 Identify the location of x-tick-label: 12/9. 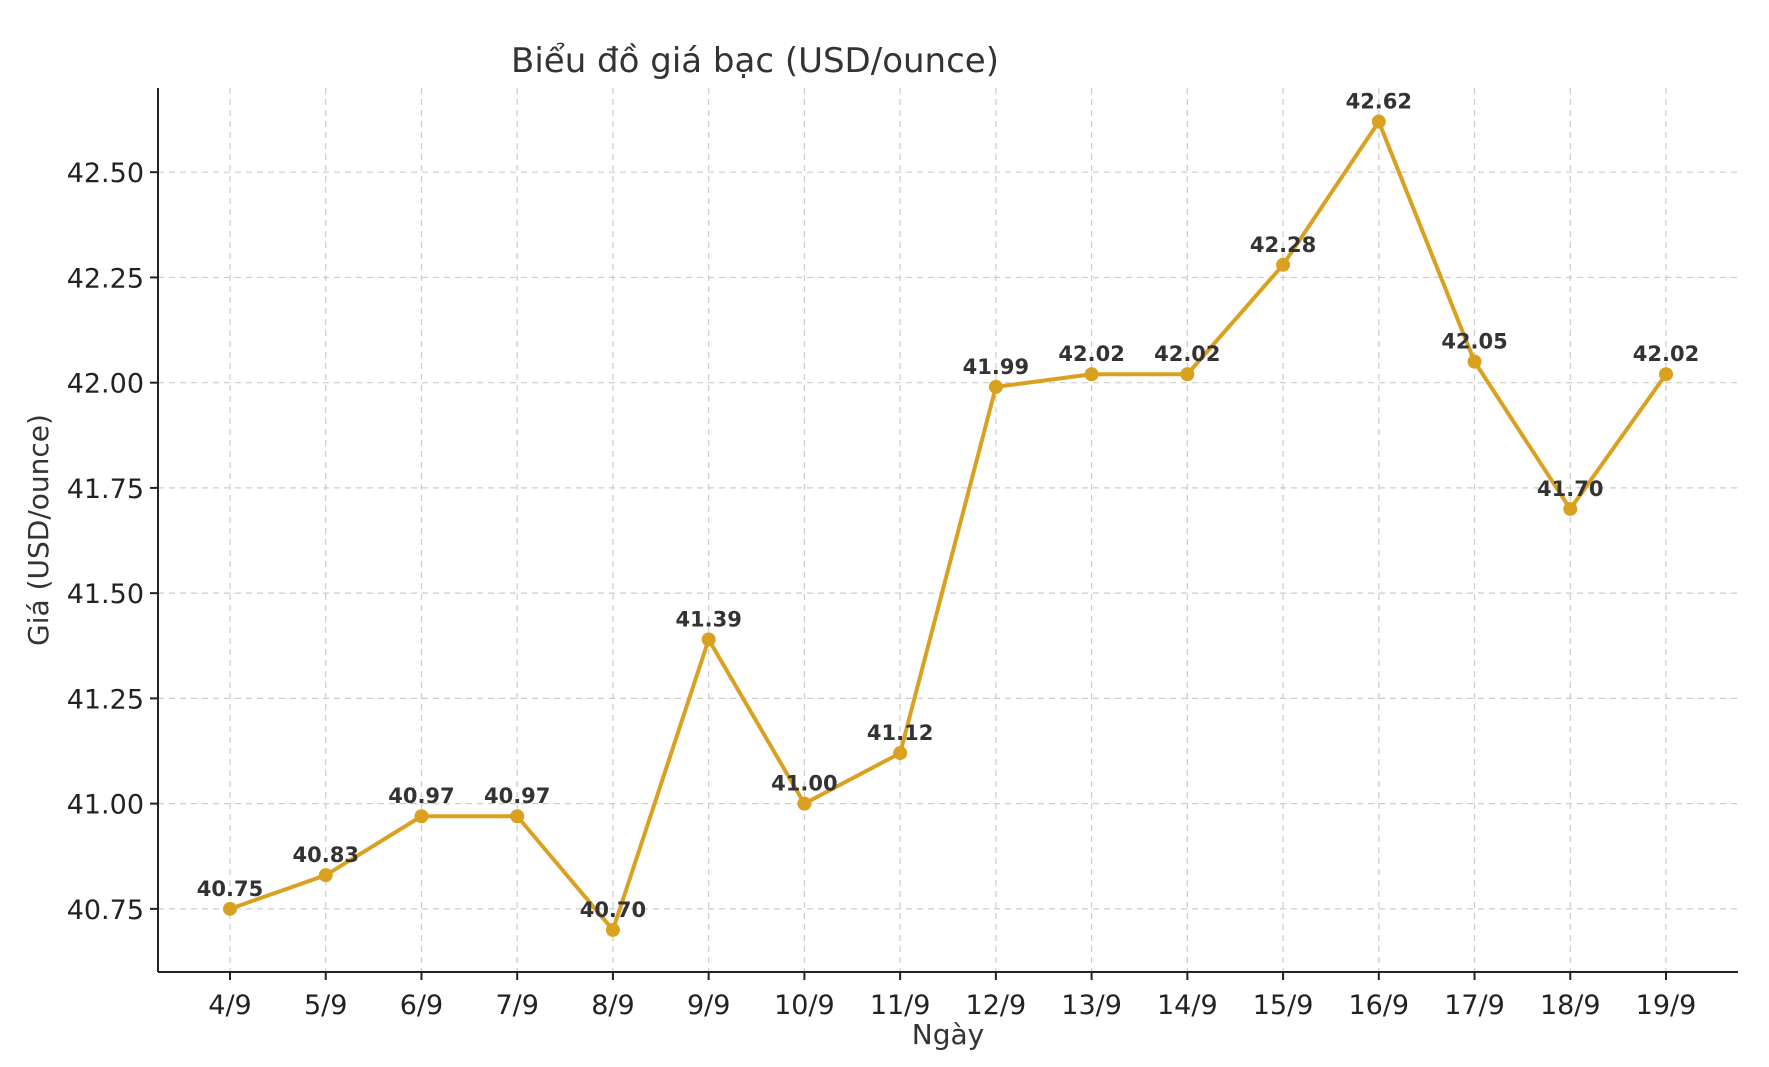
(996, 1005).